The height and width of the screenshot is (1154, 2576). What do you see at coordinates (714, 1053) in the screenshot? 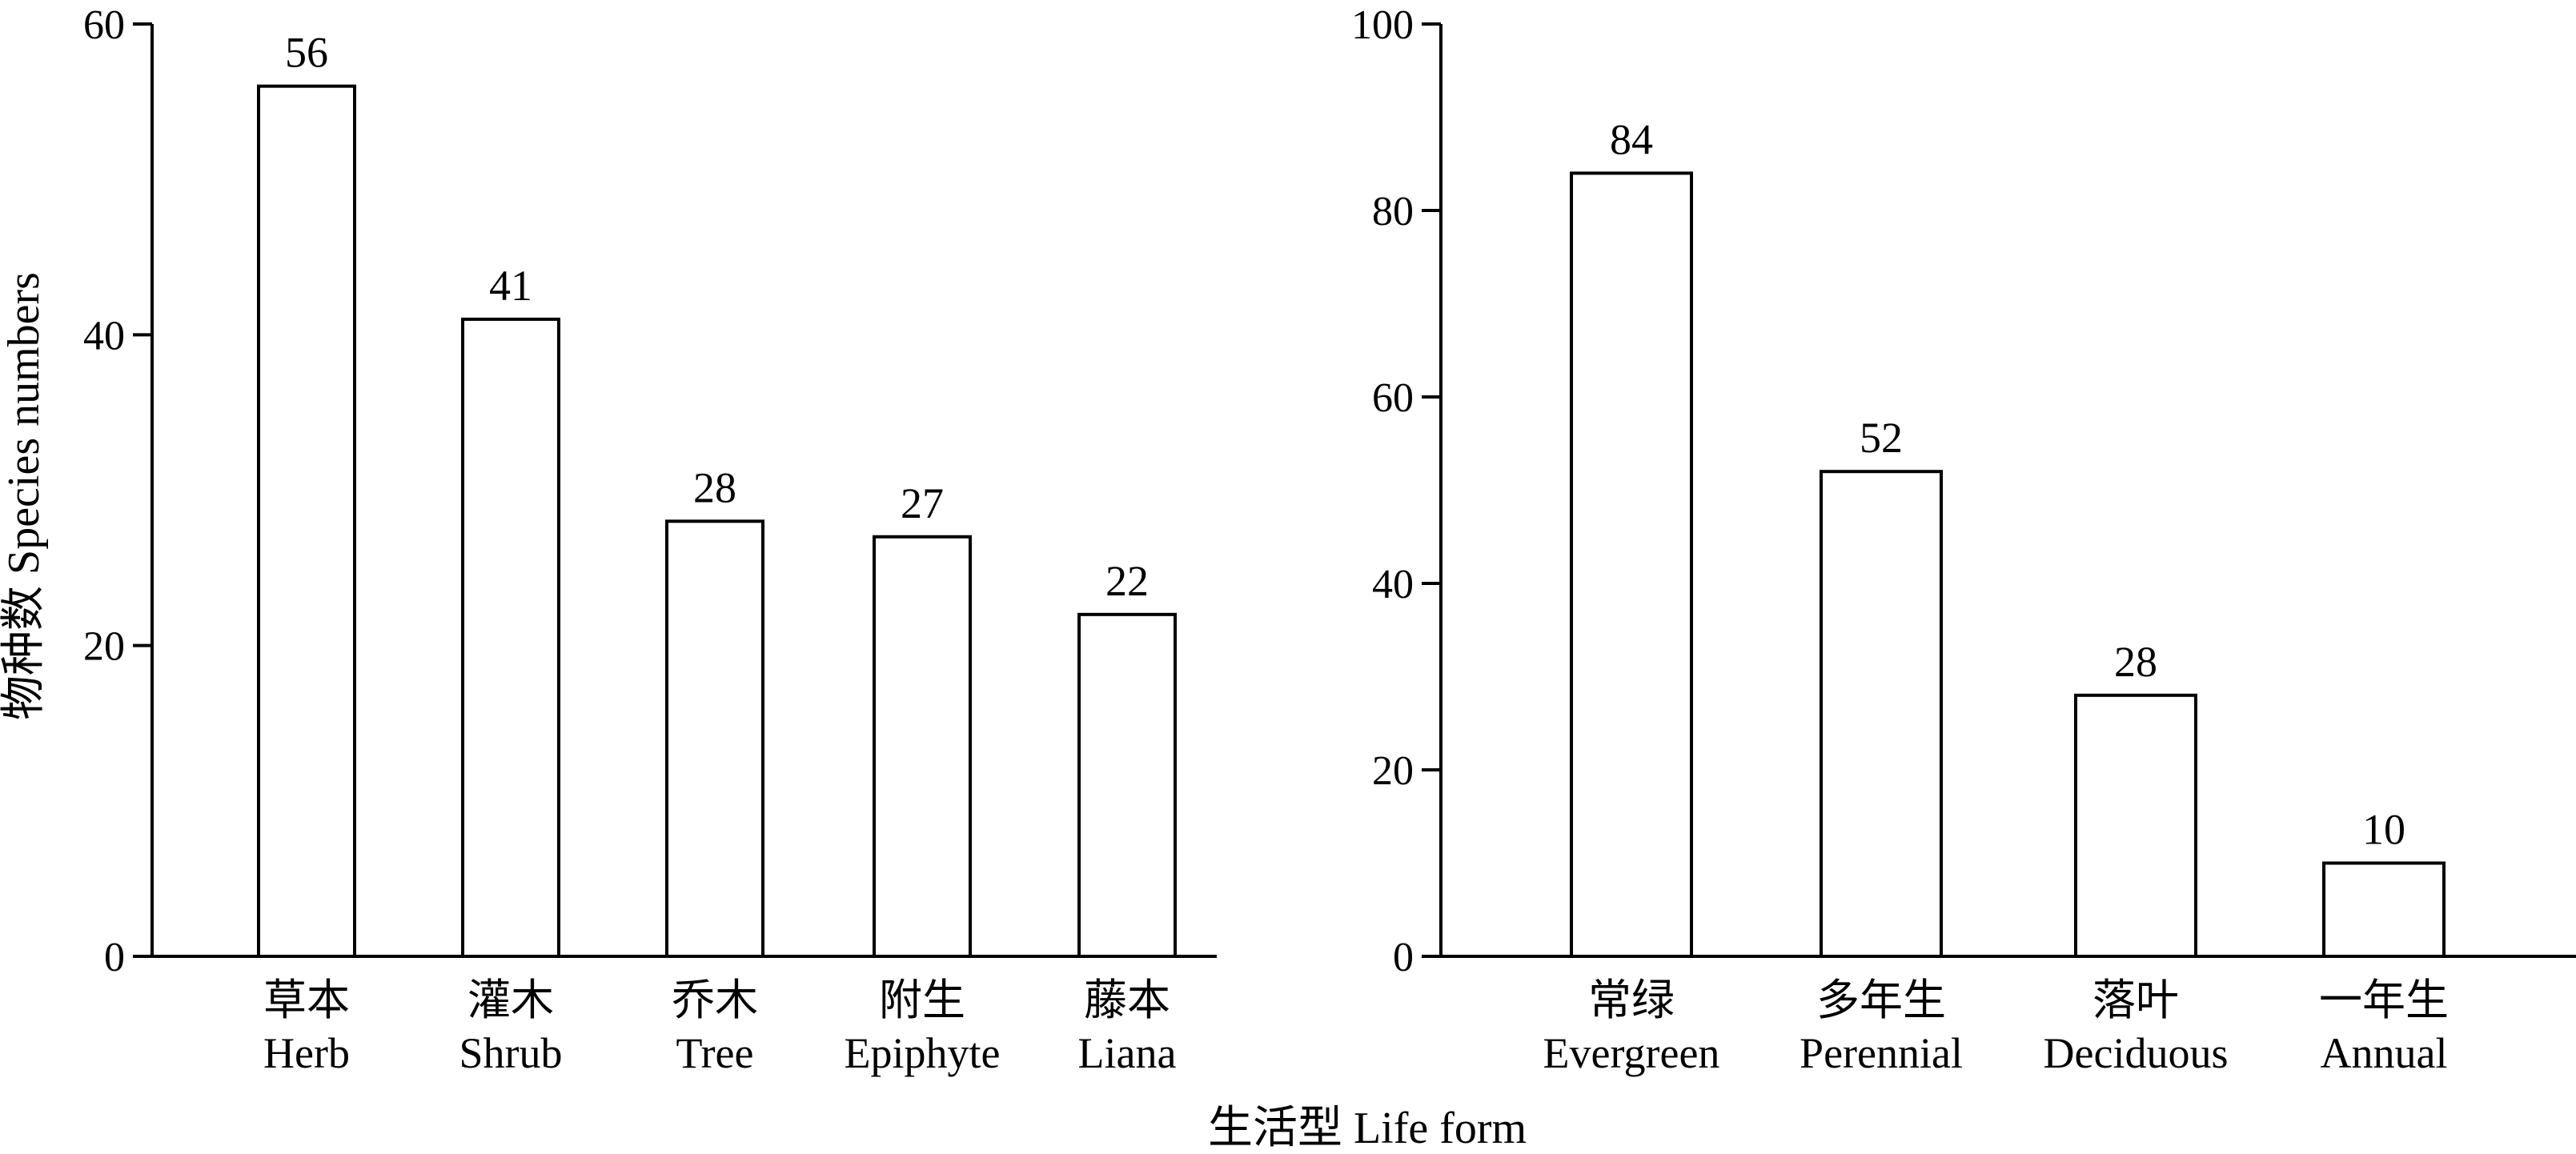
I see `category-label-en: Tree` at bounding box center [714, 1053].